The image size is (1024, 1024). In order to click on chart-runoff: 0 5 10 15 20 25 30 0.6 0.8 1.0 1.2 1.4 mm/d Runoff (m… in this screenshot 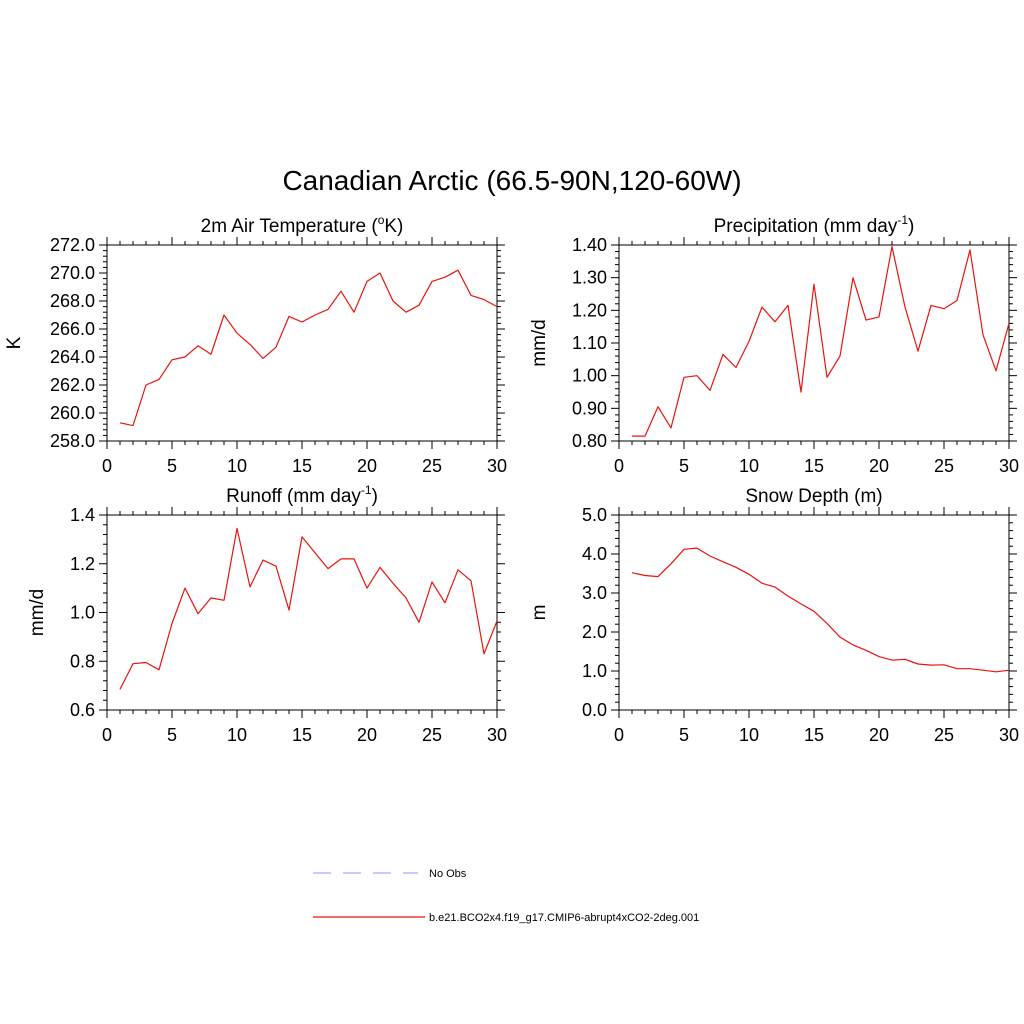, I will do `click(267, 614)`.